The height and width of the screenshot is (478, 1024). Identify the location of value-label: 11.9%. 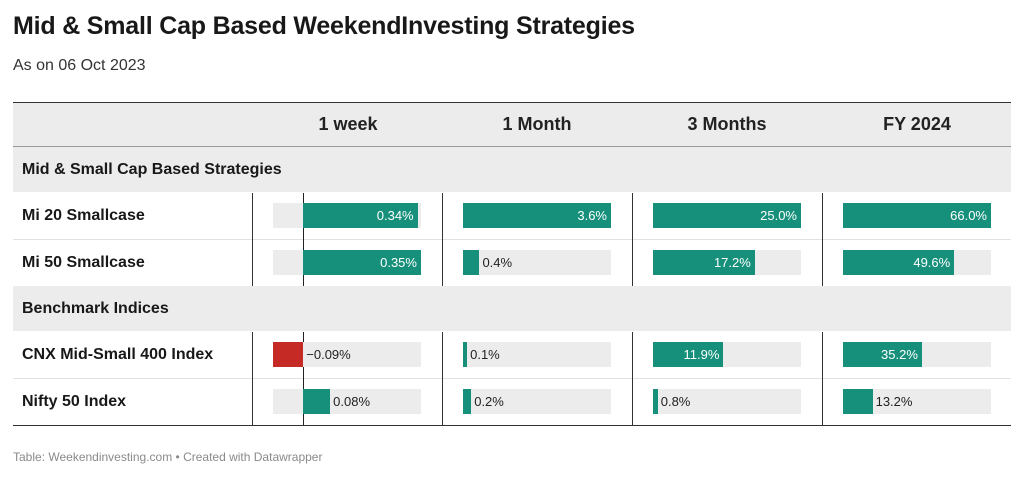
(701, 354).